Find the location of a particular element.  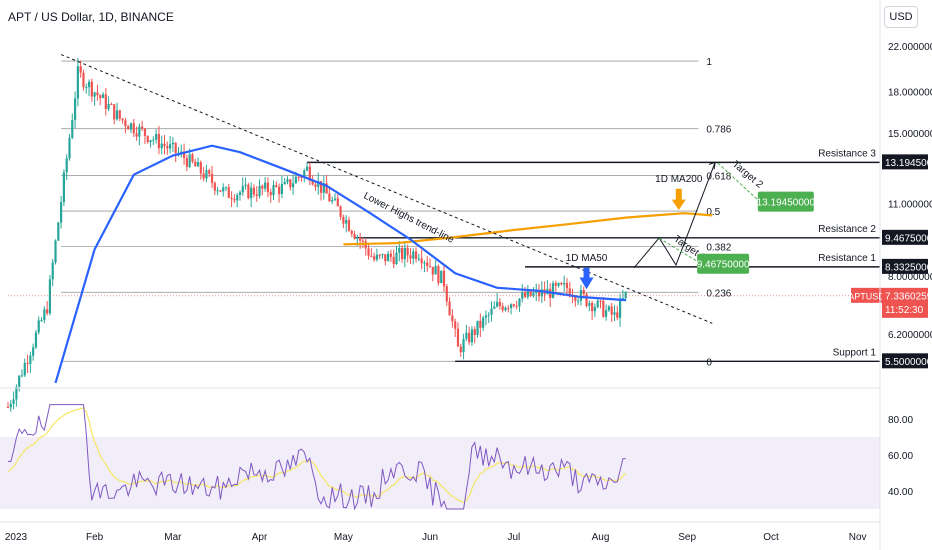

level-label: Resistance 3 is located at coordinates (847, 153).